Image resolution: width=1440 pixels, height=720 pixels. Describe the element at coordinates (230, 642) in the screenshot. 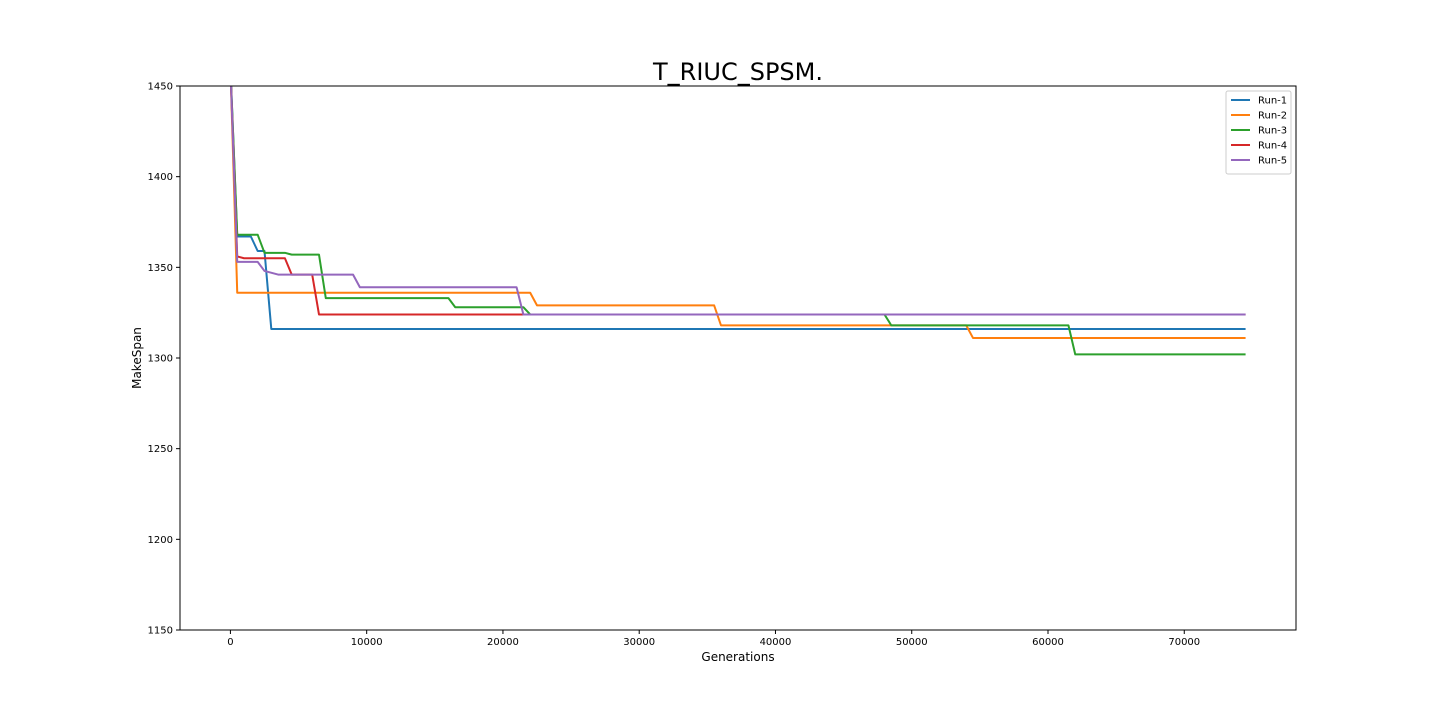

I see `x-tick-label: 0` at that location.